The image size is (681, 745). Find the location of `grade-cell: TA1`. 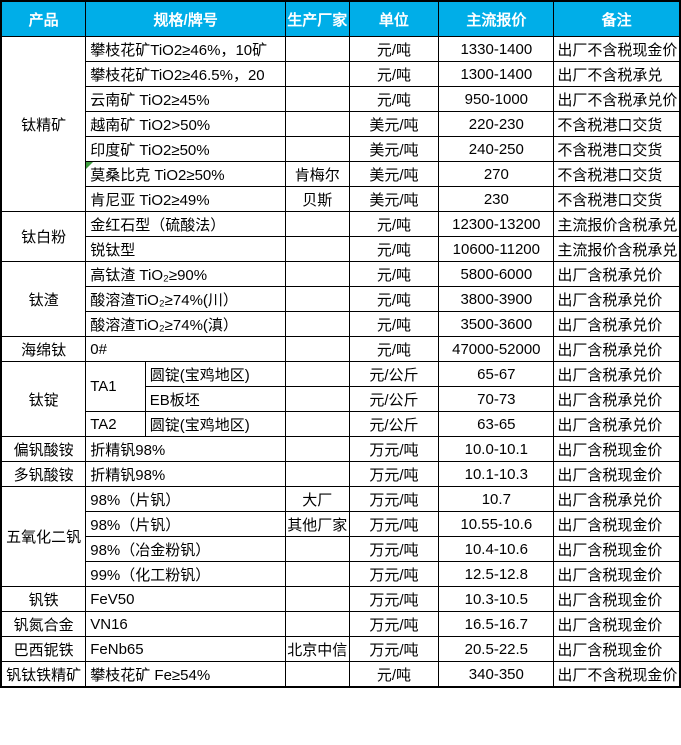

grade-cell: TA1 is located at coordinates (115, 386).